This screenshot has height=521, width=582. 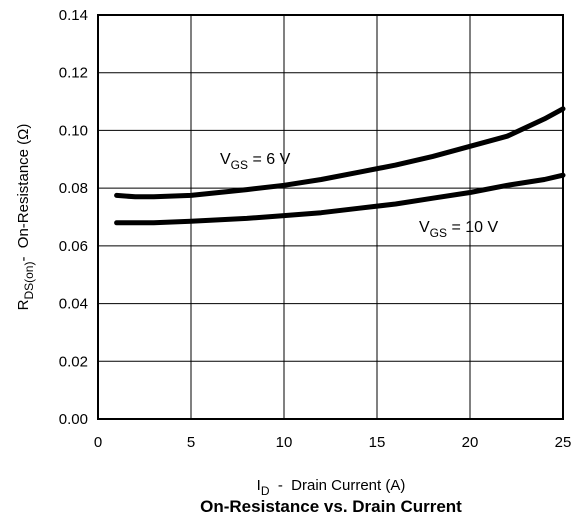 What do you see at coordinates (73, 361) in the screenshot?
I see `y-tick-label-1: 0.02` at bounding box center [73, 361].